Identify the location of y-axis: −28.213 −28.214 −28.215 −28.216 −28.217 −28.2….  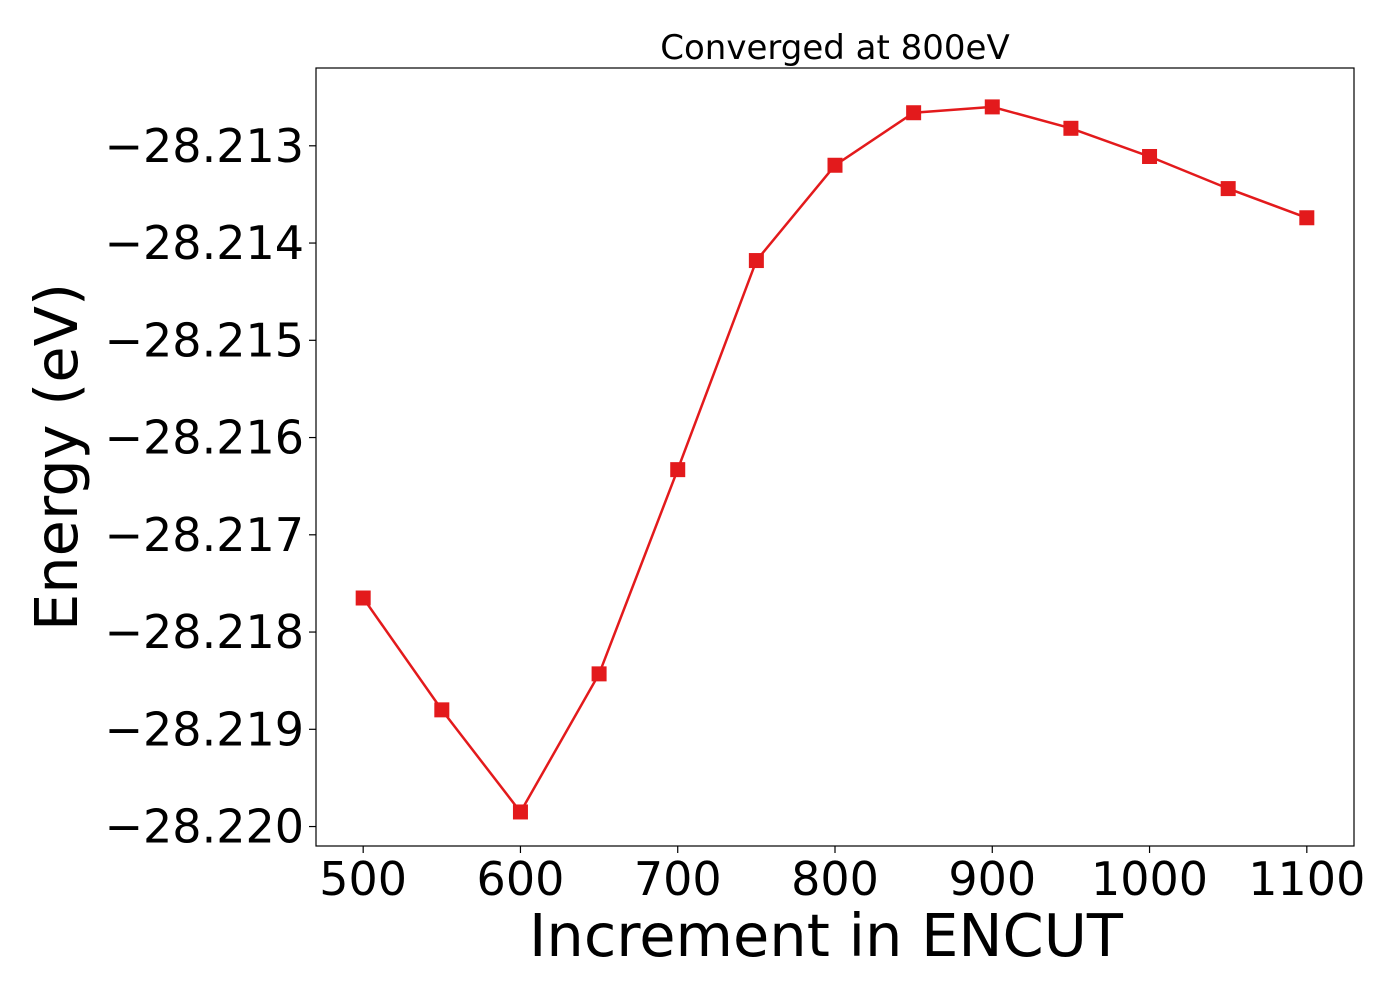
(210, 486).